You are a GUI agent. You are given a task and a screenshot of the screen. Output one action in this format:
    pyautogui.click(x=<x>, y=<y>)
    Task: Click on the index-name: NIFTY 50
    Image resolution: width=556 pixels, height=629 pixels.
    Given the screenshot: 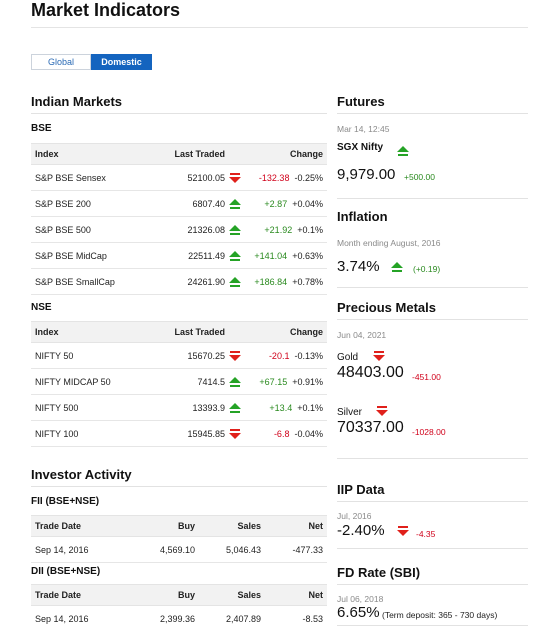 What is the action you would take?
    pyautogui.click(x=91, y=355)
    